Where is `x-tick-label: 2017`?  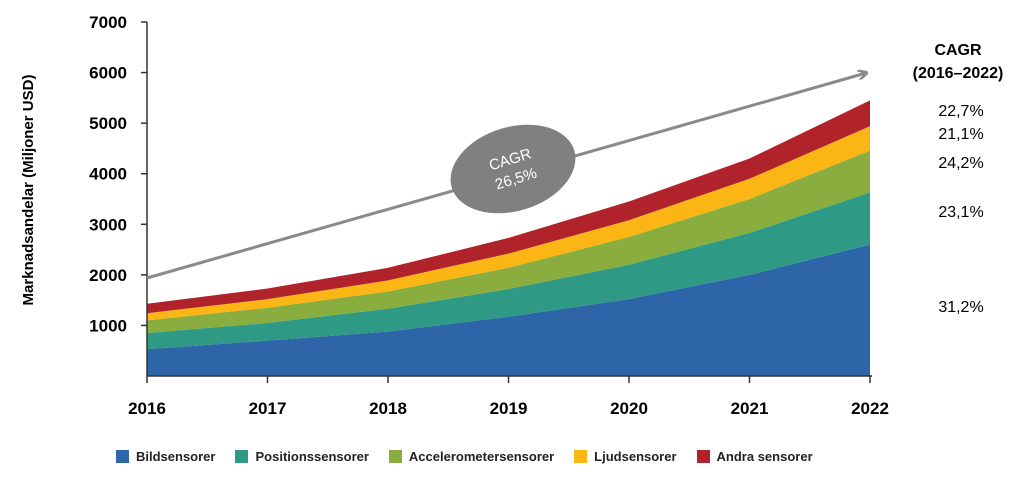 x-tick-label: 2017 is located at coordinates (268, 408).